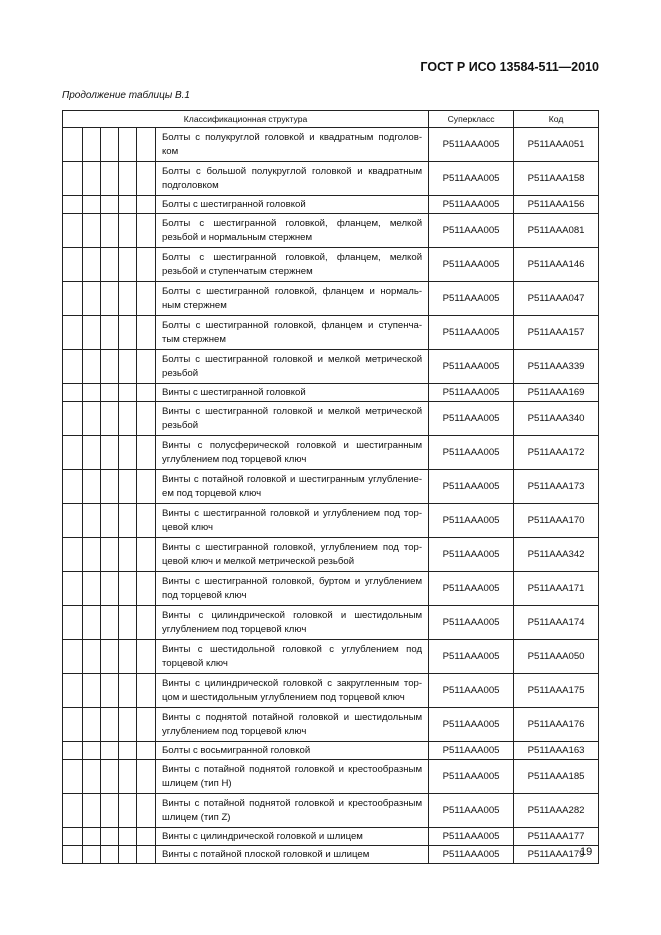 The image size is (661, 935). I want to click on code-cell: P511AAA173, so click(556, 486).